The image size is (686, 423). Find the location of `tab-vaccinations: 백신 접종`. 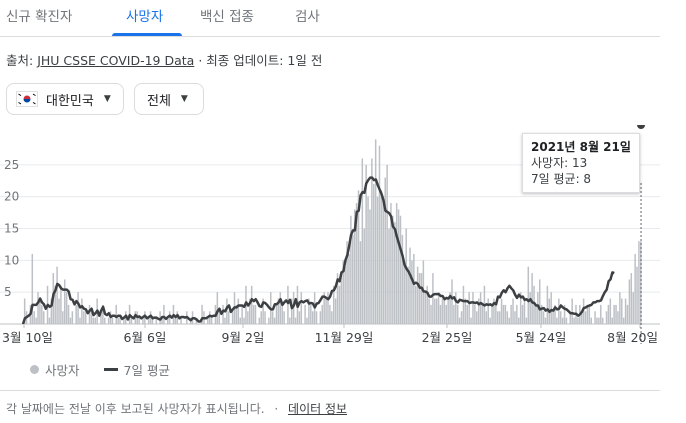

tab-vaccinations: 백신 접종 is located at coordinates (227, 17).